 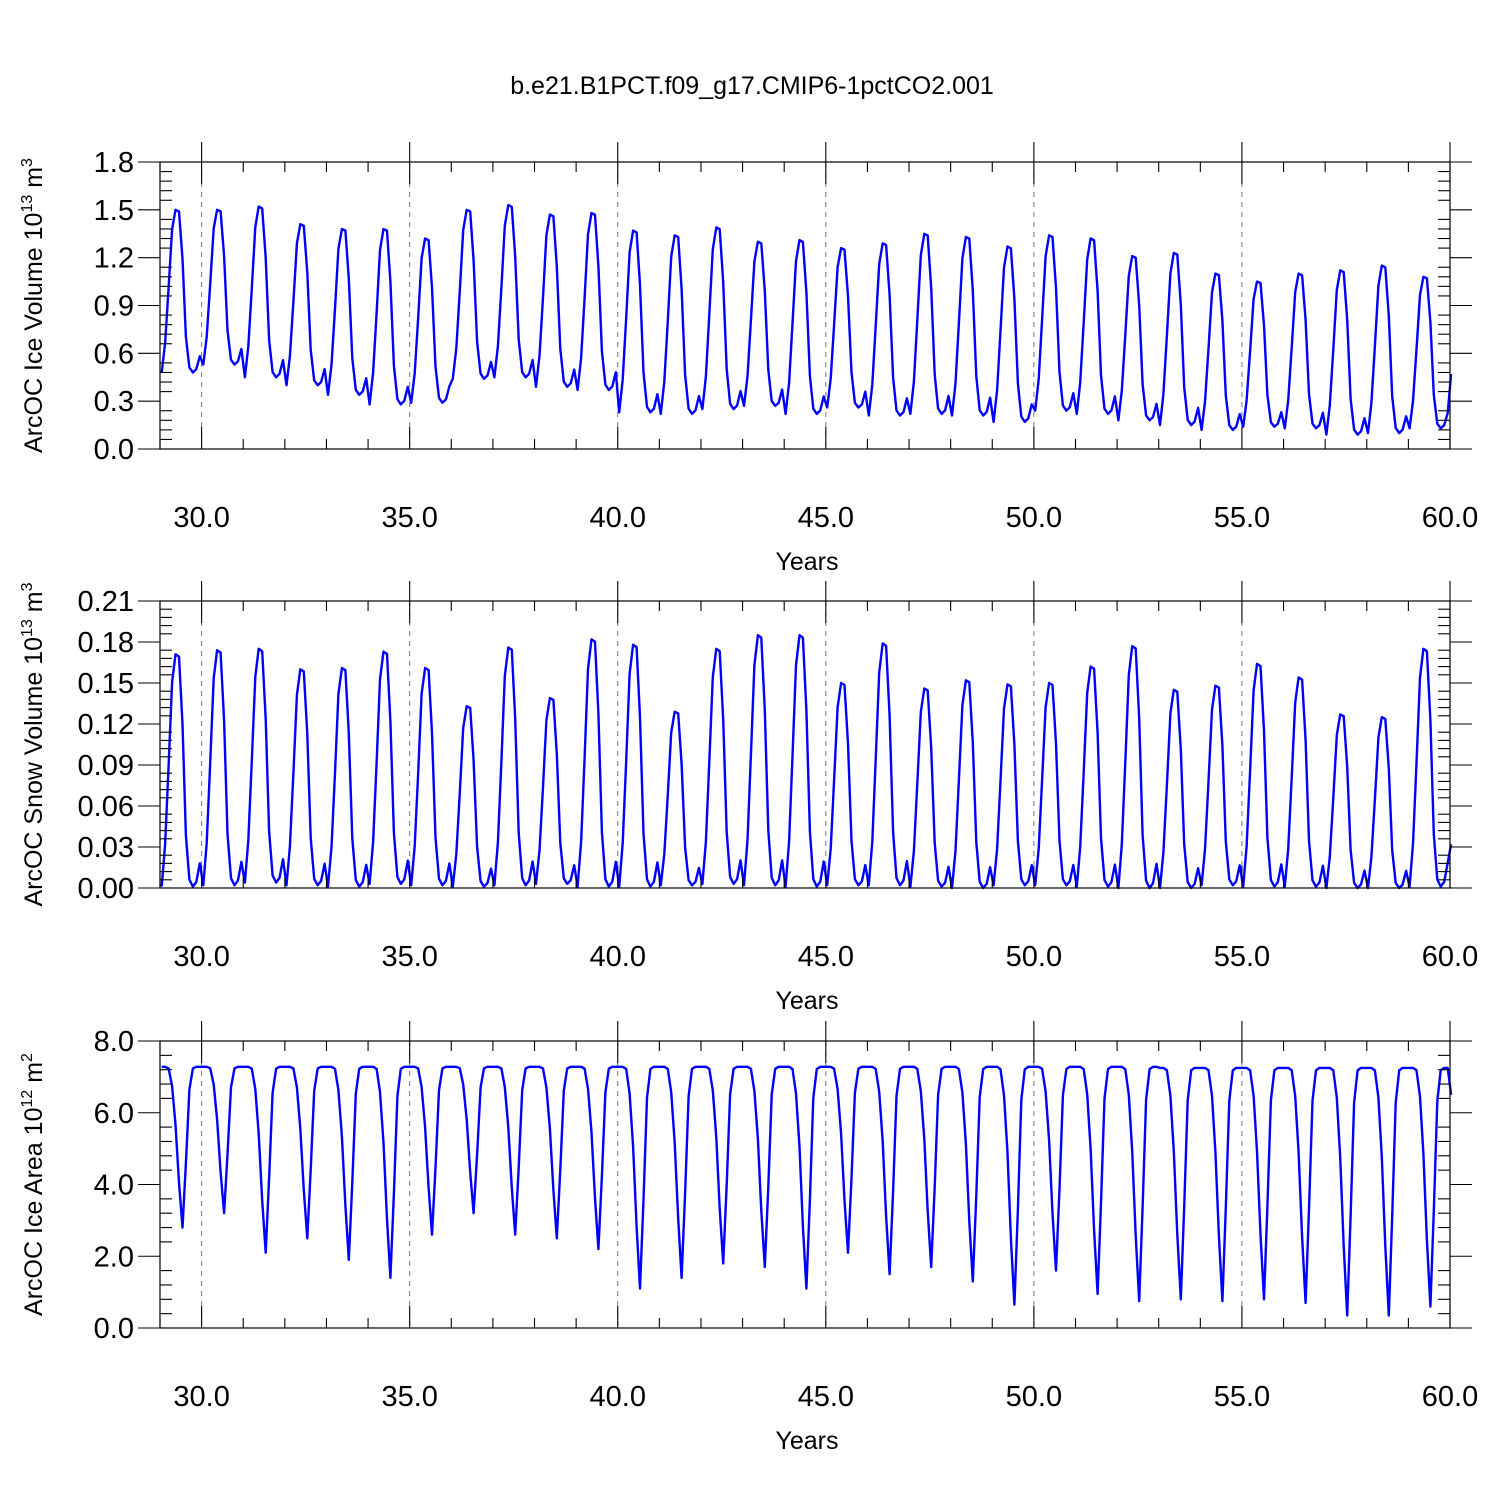 What do you see at coordinates (114, 402) in the screenshot?
I see `y-tick-label: 0.3` at bounding box center [114, 402].